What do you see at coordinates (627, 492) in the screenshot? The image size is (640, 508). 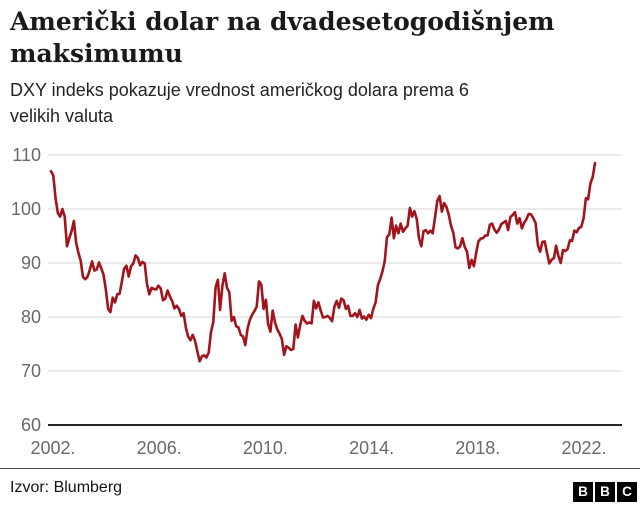 I see `bbc-logo-block-c: C` at bounding box center [627, 492].